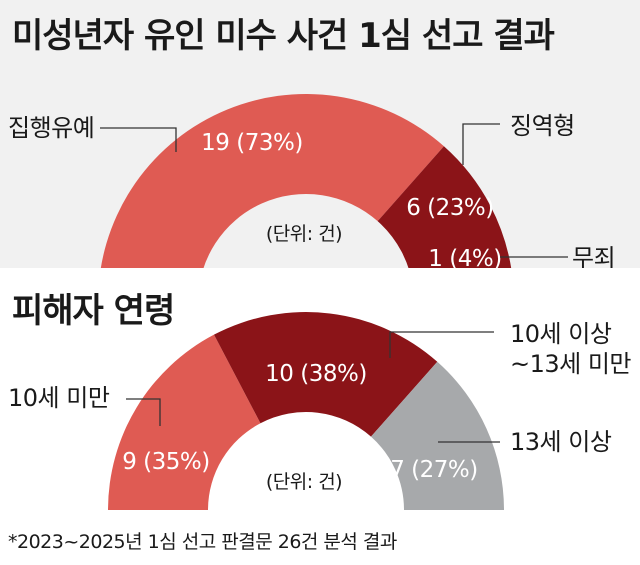 The height and width of the screenshot is (565, 640). Describe the element at coordinates (320, 270) in the screenshot. I see `section-divider` at that location.